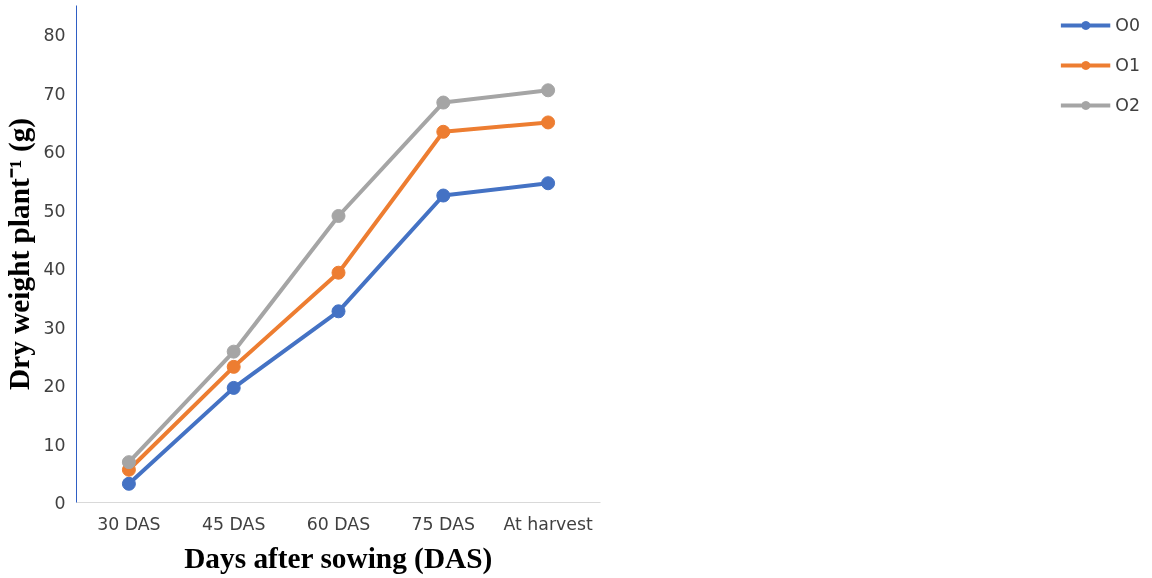 Image resolution: width=1152 pixels, height=578 pixels. What do you see at coordinates (338, 558) in the screenshot?
I see `x-axis-title: Days after sowing (DAS)` at bounding box center [338, 558].